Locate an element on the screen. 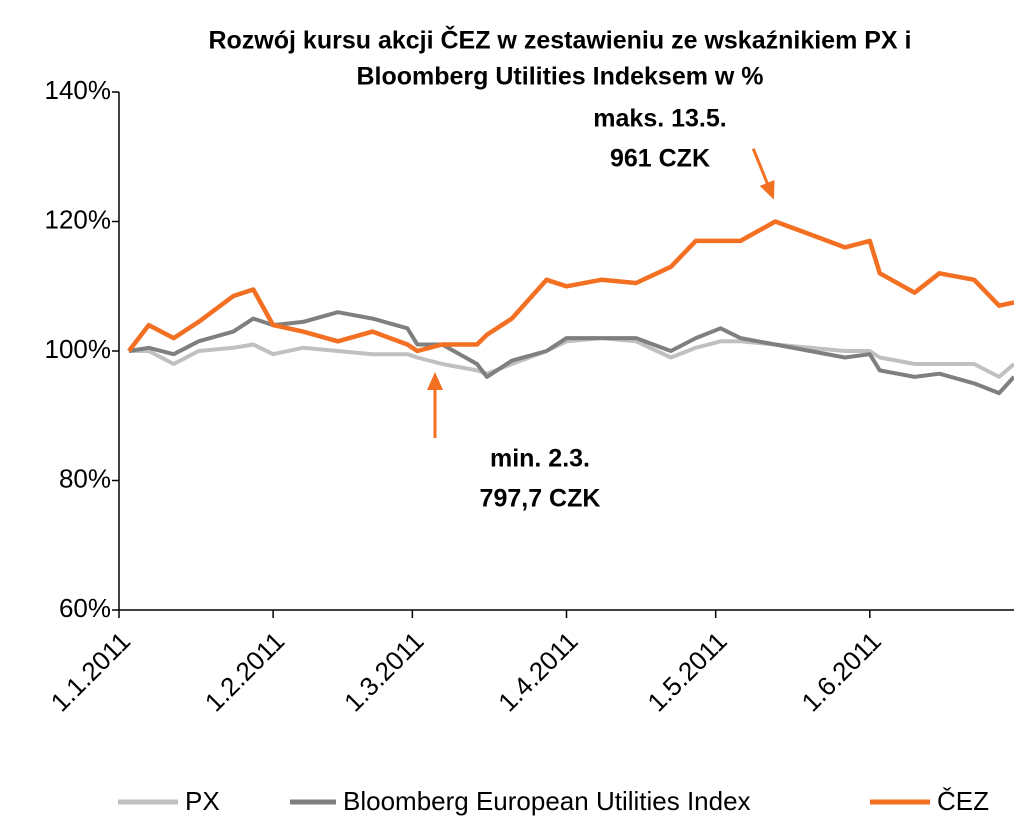  legend-label: Bloomberg European Utilities Index is located at coordinates (547, 801).